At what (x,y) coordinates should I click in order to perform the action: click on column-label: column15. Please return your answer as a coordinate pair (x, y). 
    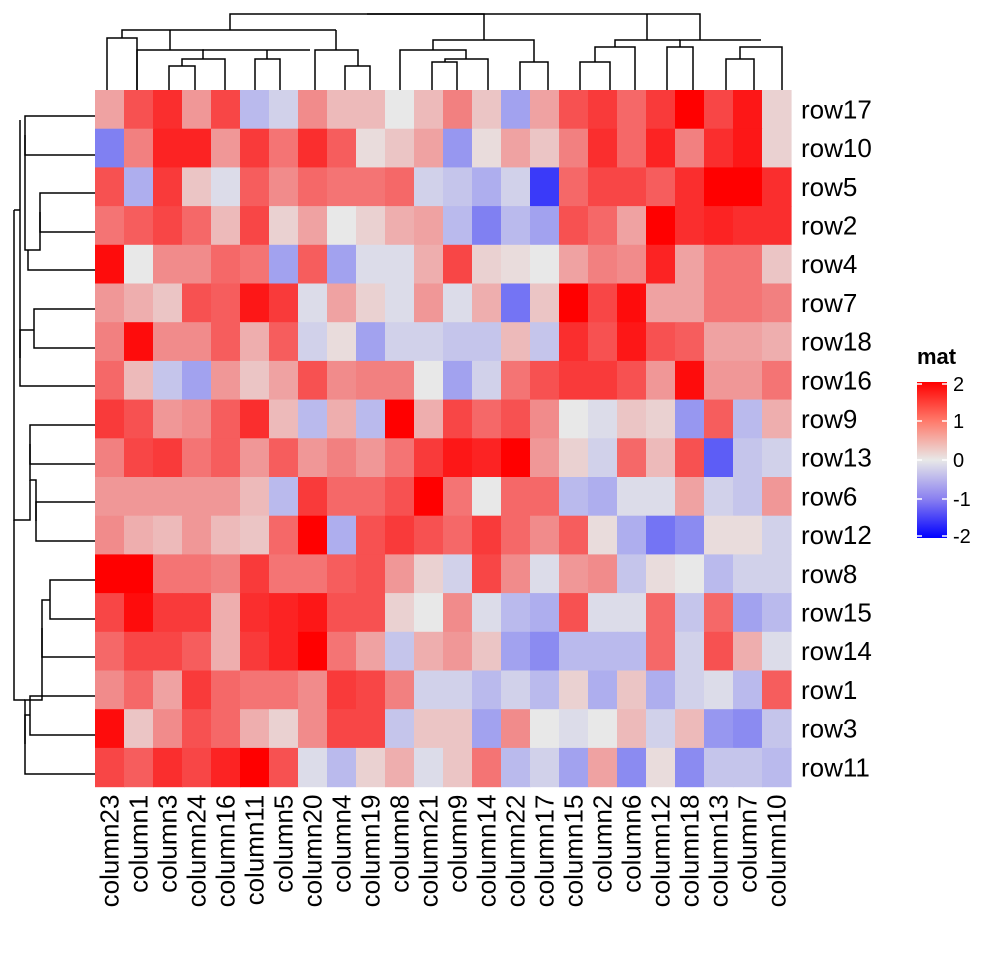
    Looking at the image, I should click on (574, 851).